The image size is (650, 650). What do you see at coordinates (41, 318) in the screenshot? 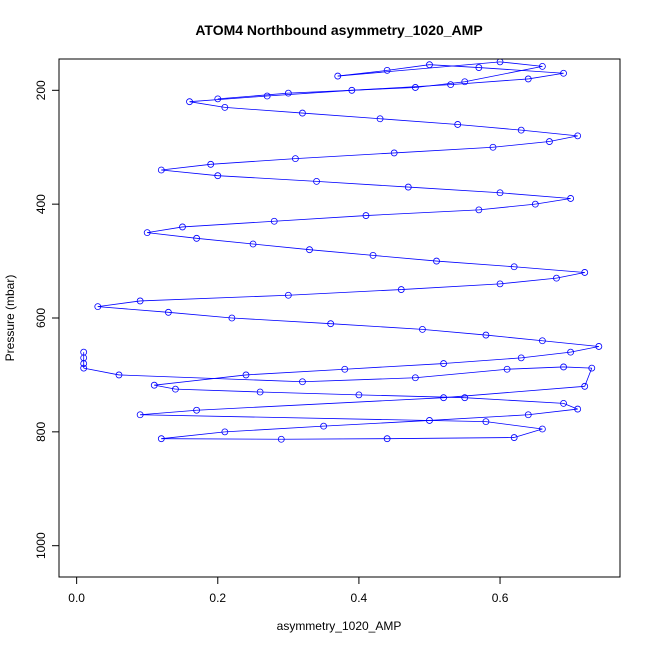
I see `y-tick-label: 600` at bounding box center [41, 318].